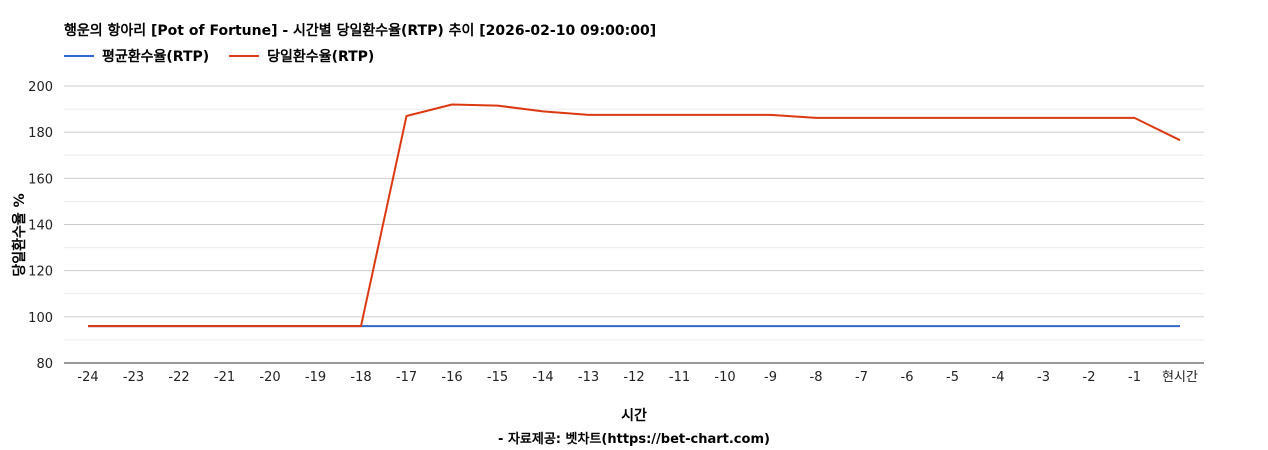 The image size is (1268, 450). Describe the element at coordinates (40, 272) in the screenshot. I see `y-tick-label: 120` at that location.